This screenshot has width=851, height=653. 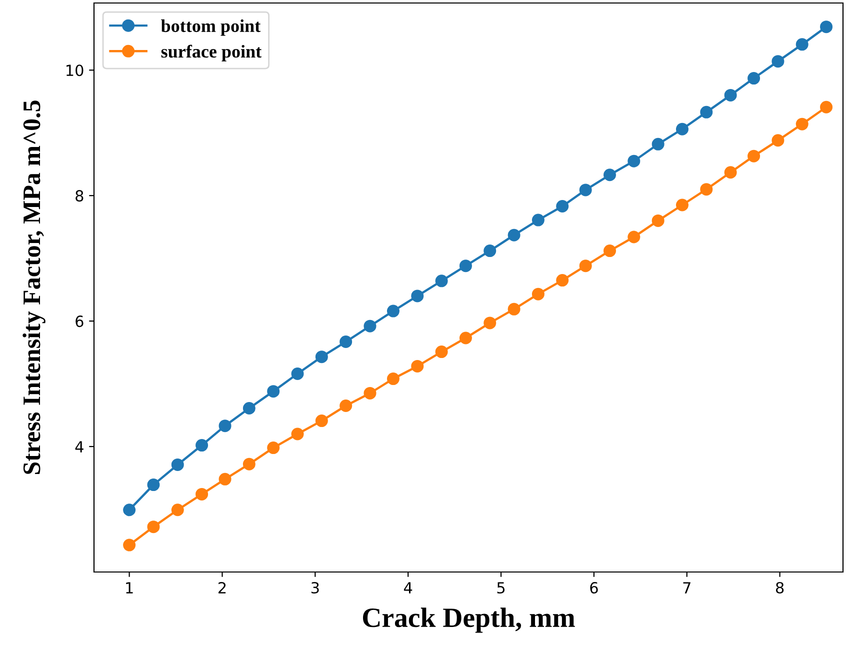 I want to click on x-tick-label: 1, so click(x=129, y=588).